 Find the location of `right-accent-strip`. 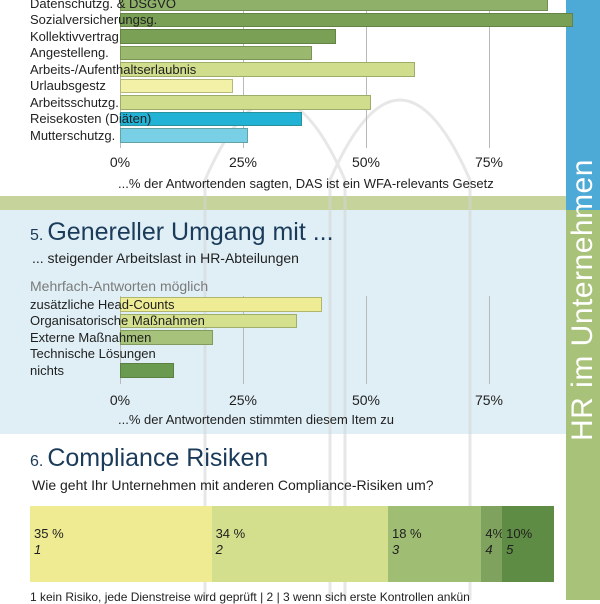

right-accent-strip is located at coordinates (583, 300).